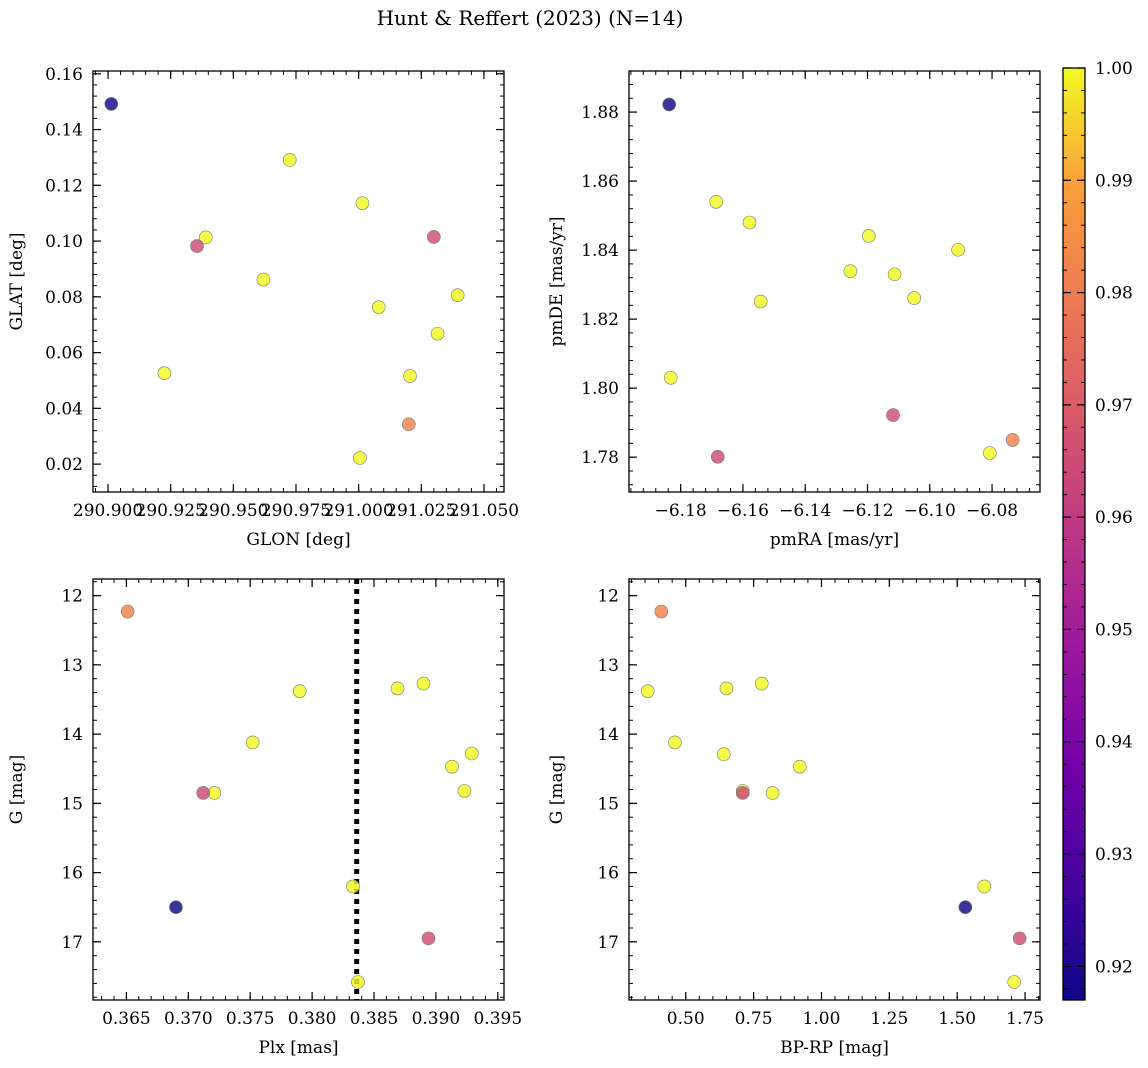 This screenshot has width=1148, height=1068. Describe the element at coordinates (743, 511) in the screenshot. I see `x-tick-label: −6.16` at that location.